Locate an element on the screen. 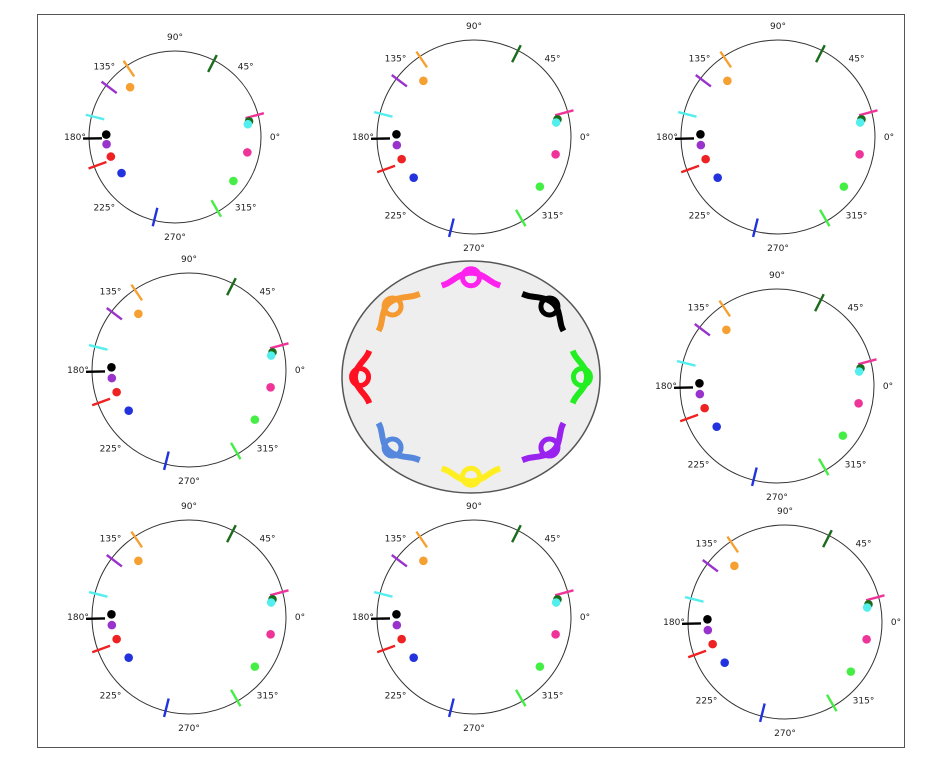  polar-plot-top-middle: 0°45°90°135°180°225°270°315° is located at coordinates (471, 138).